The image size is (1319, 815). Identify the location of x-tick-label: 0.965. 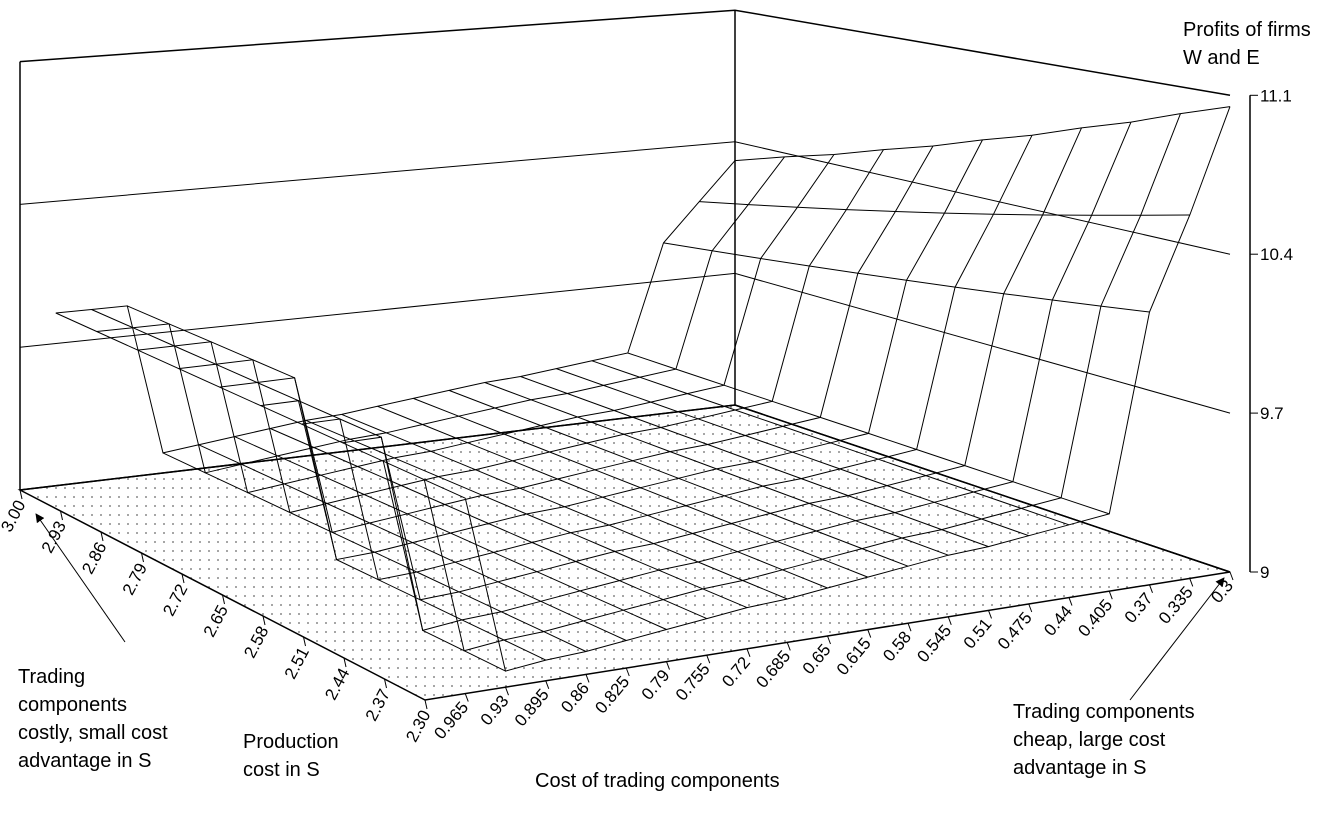
(451, 720).